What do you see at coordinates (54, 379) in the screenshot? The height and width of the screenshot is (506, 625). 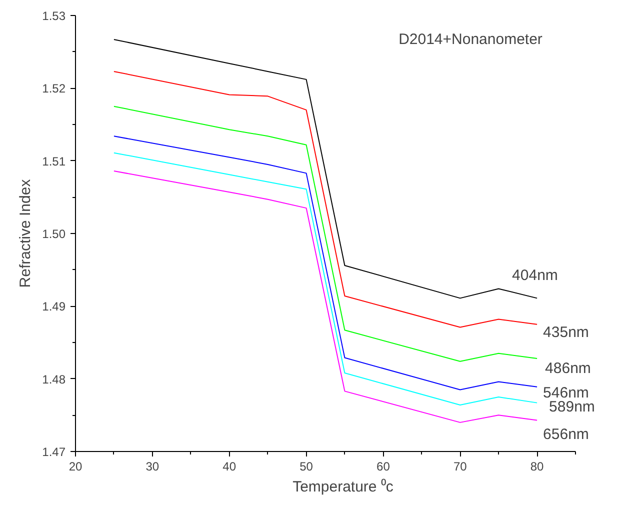 I see `y-tick-label: 1.48` at bounding box center [54, 379].